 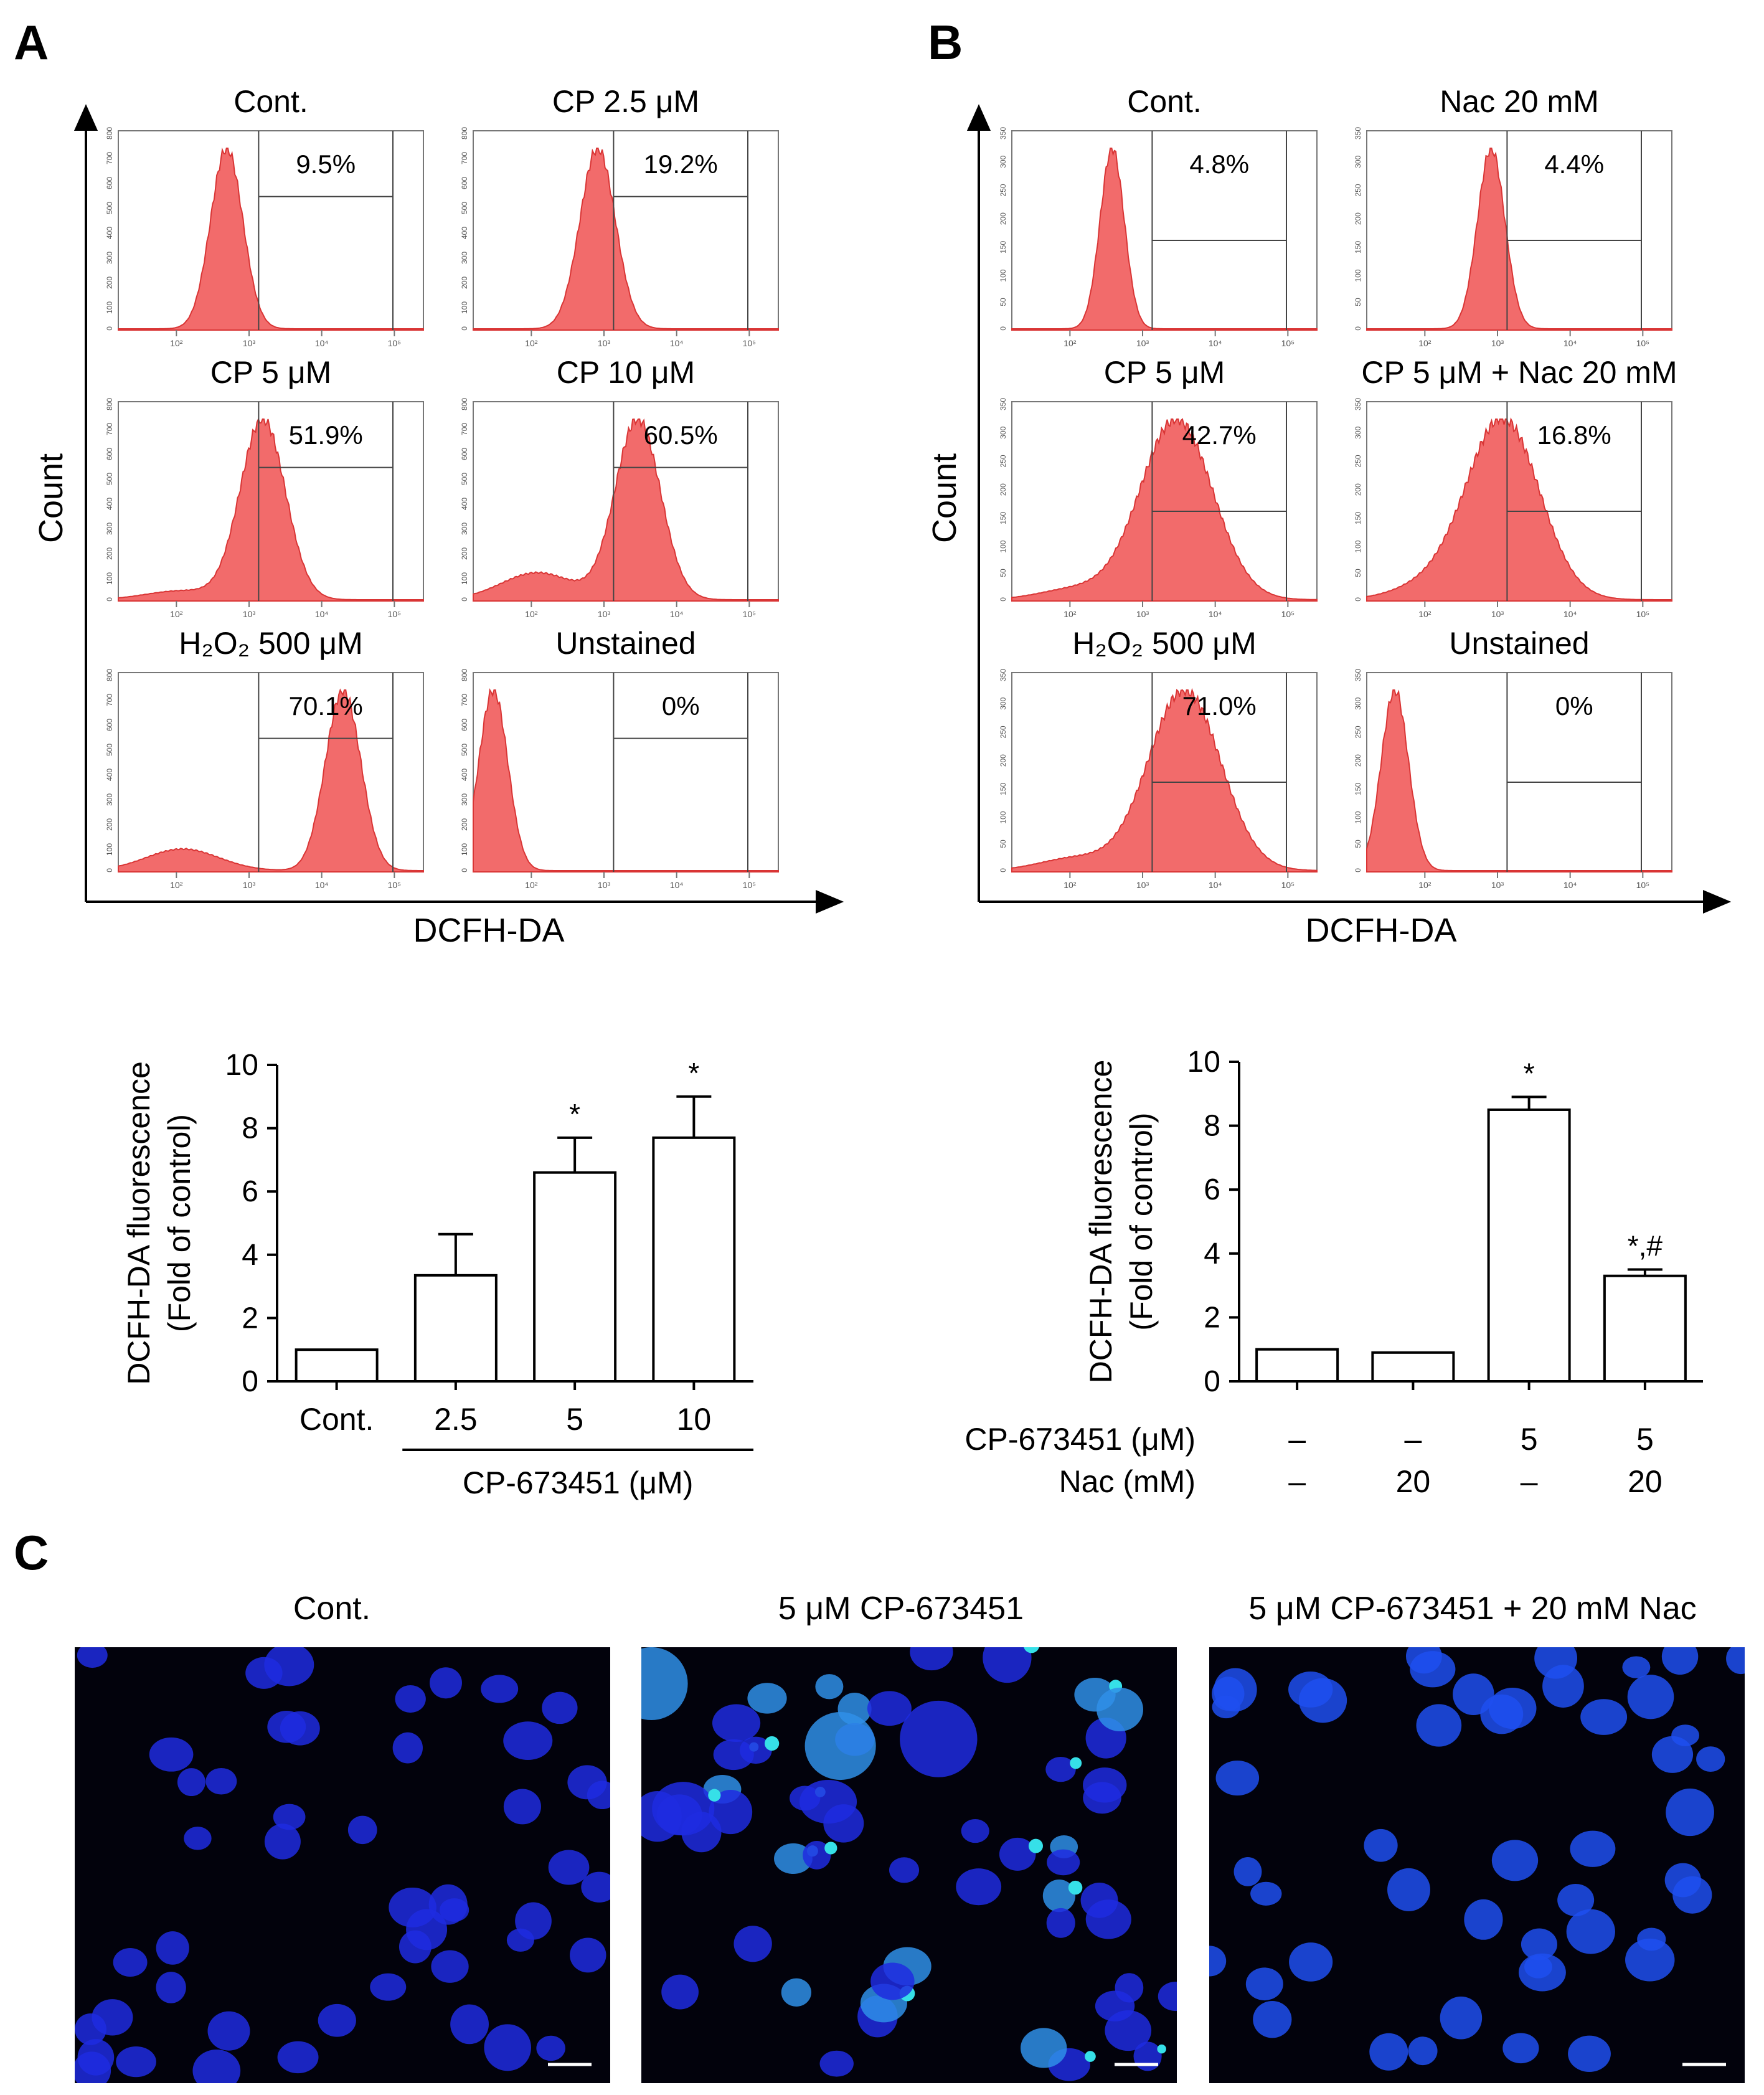 I want to click on histogram-title: Unstained, so click(x=1519, y=643).